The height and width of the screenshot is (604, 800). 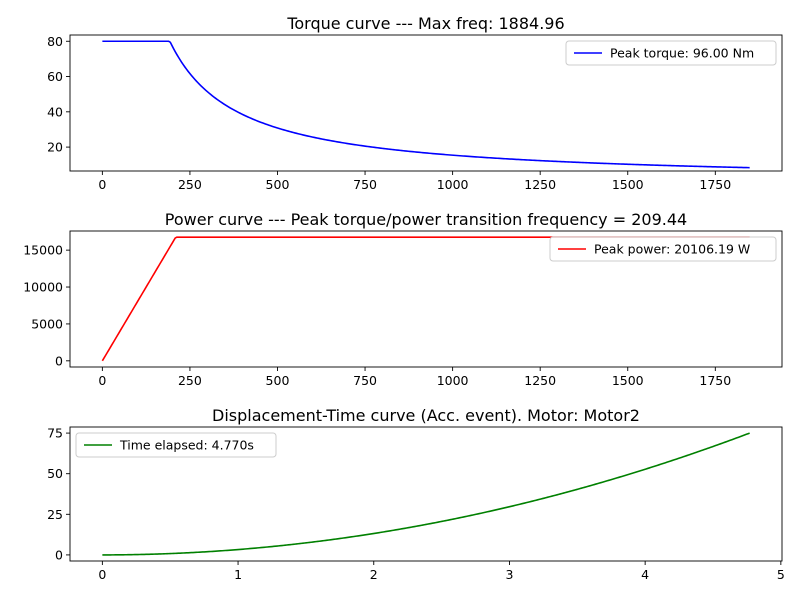 What do you see at coordinates (682, 53) in the screenshot?
I see `legend-label: Peak torque: 96.00 Nm` at bounding box center [682, 53].